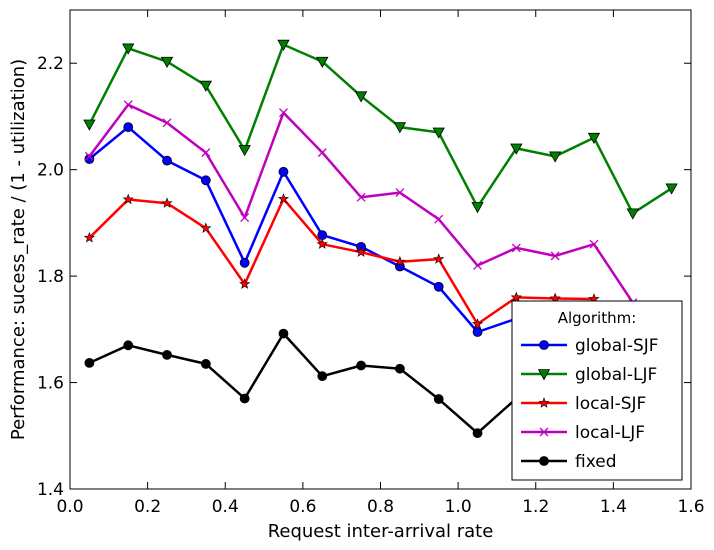  I want to click on legend-entry-local-SJF: local-SJF, so click(583, 404).